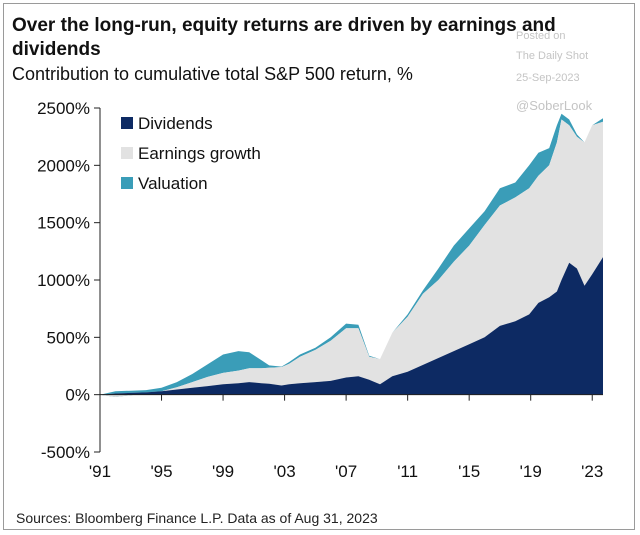 This screenshot has width=640, height=535. I want to click on x-tick-label: '07, so click(346, 471).